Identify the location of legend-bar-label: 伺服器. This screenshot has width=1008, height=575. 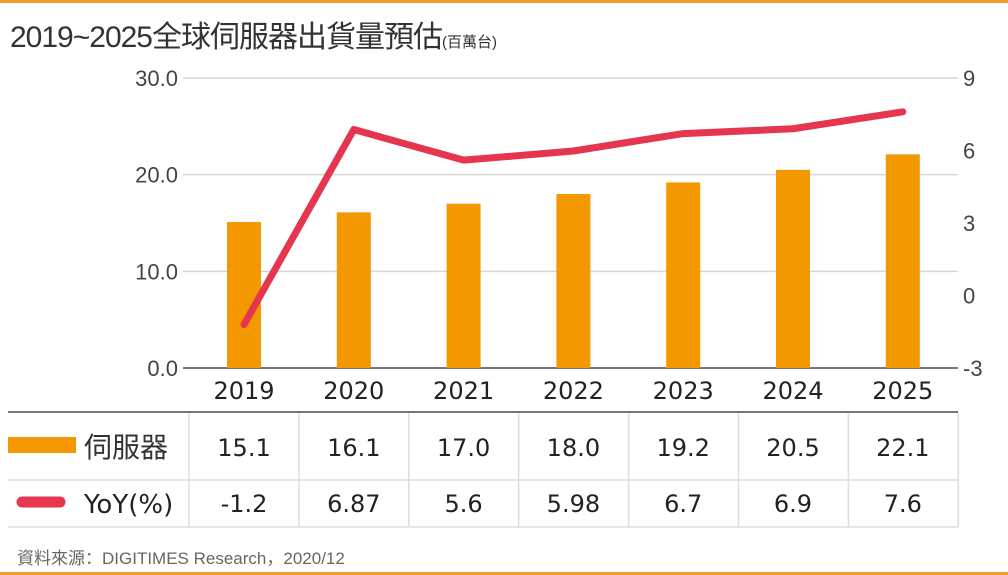
(126, 447).